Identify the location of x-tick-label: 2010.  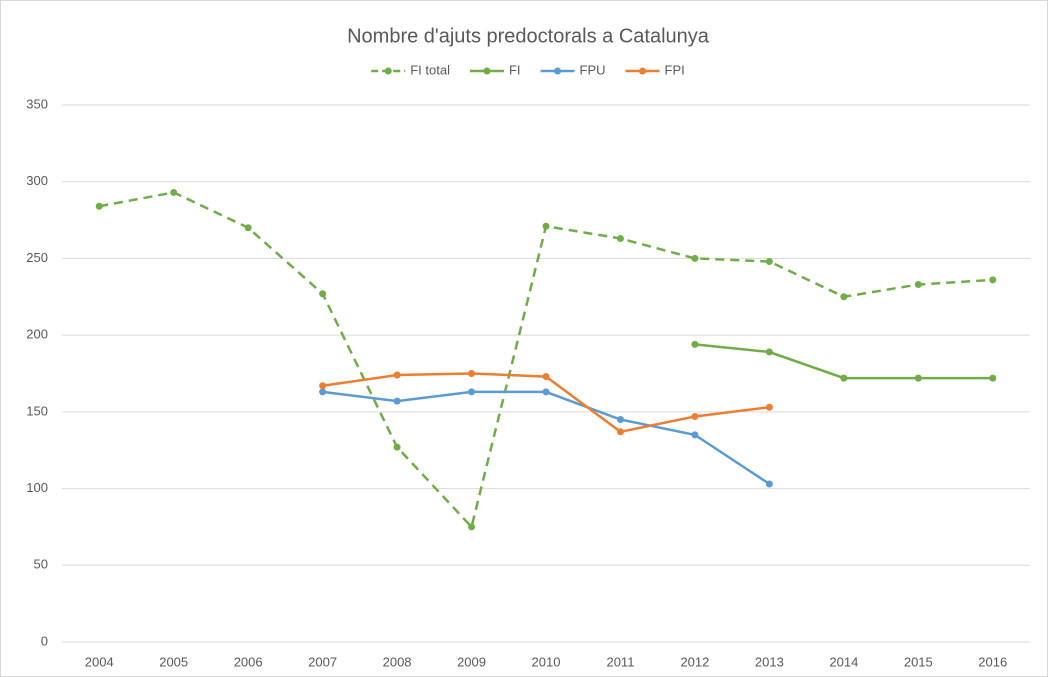
(546, 661).